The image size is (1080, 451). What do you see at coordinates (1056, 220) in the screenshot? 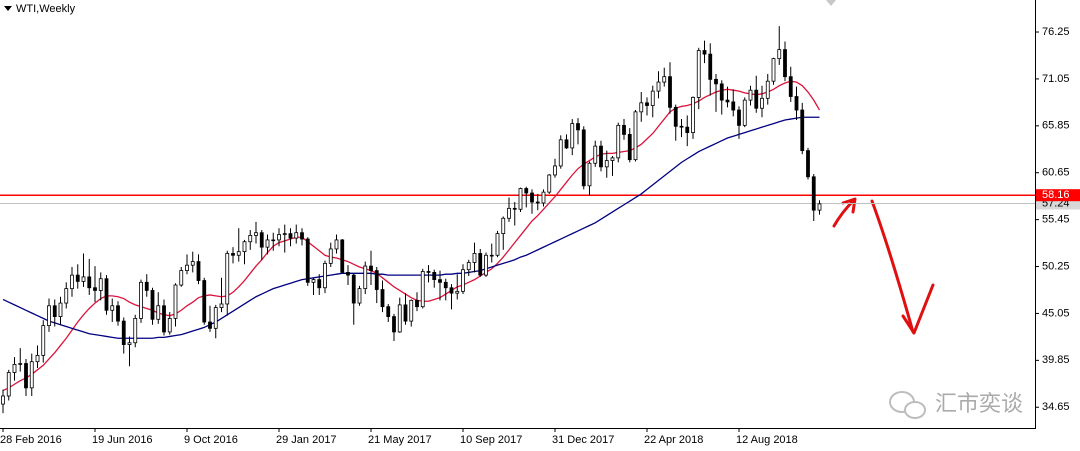
I see `y-tick-label: 55.45` at bounding box center [1056, 220].